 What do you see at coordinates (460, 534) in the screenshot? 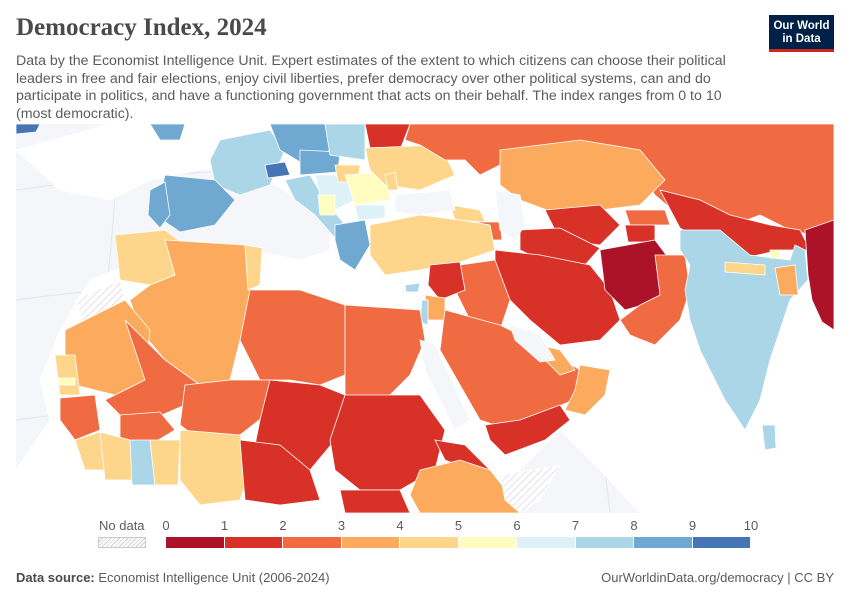
I see `color-legend: 0 1 2 3 4 5 6 7 8 9 10` at bounding box center [460, 534].